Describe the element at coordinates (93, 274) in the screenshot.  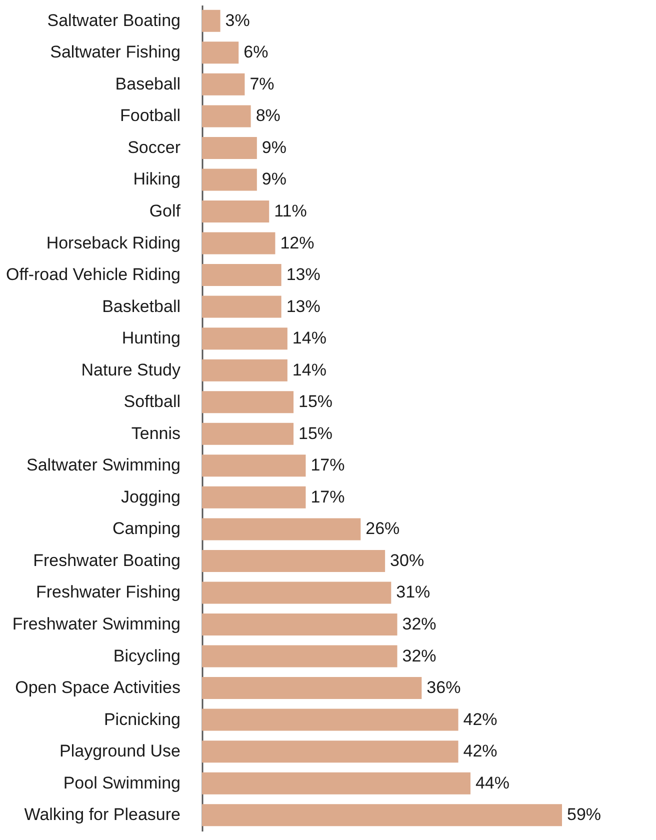
I see `y-tick-label: Off-road Vehicle Riding` at that location.